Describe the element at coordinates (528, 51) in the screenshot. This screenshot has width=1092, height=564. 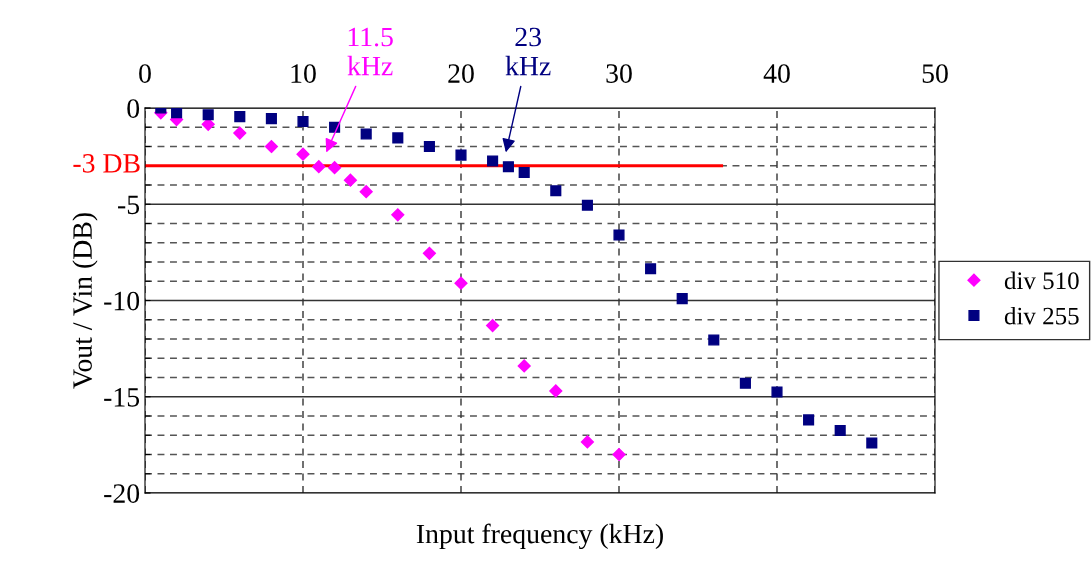
I see `text: 23 kHz` at that location.